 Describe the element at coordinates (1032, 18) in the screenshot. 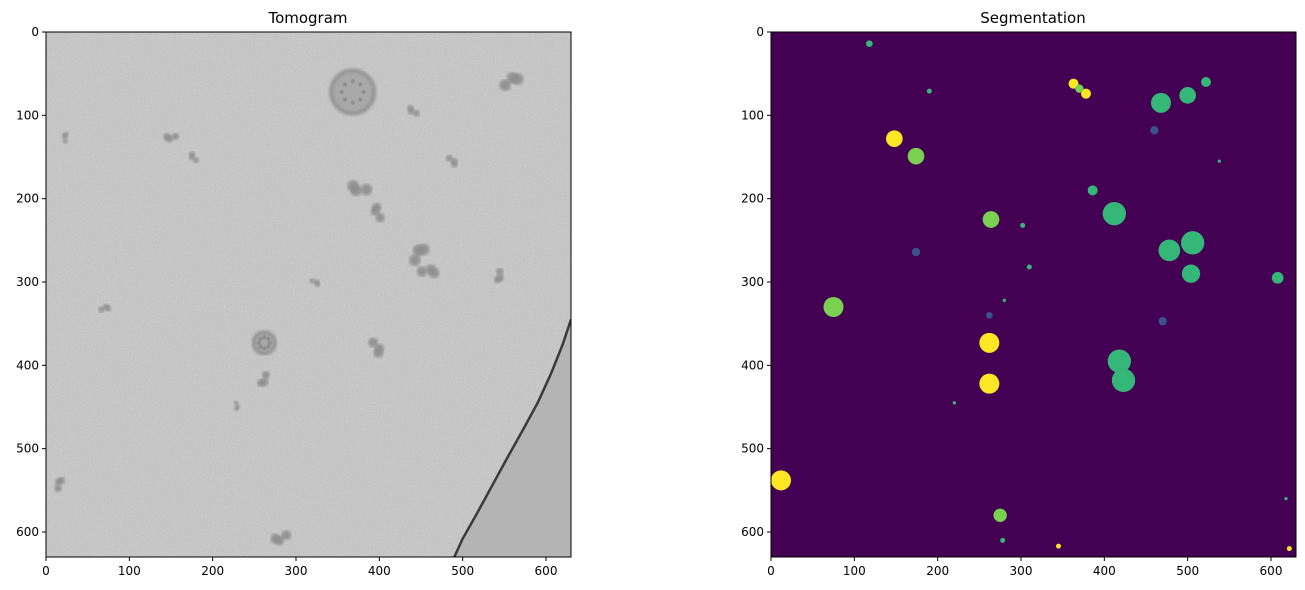

I see `segmentation-title: Segmentation` at that location.